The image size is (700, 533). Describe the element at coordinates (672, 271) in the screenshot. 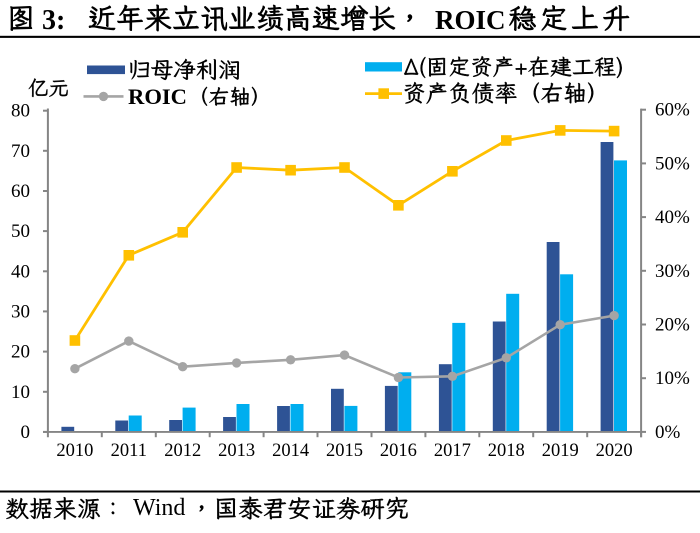

I see `svg-text: 30%` at that location.